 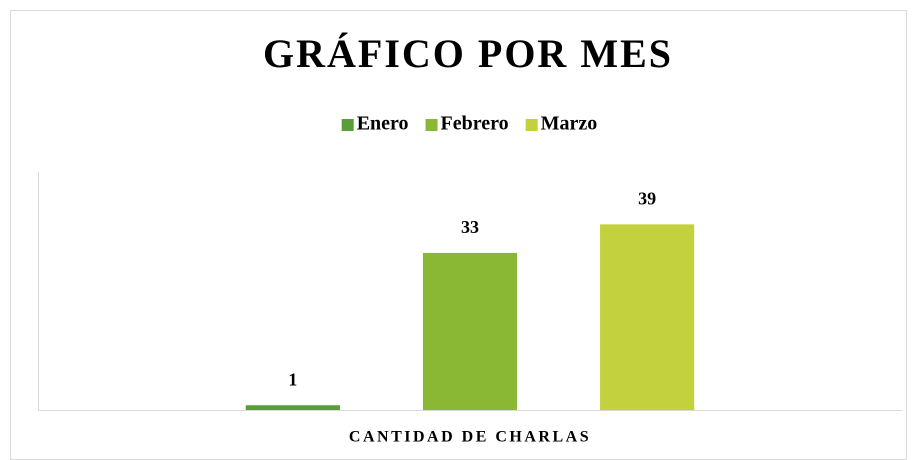 What do you see at coordinates (292, 379) in the screenshot?
I see `data-label: 1` at bounding box center [292, 379].